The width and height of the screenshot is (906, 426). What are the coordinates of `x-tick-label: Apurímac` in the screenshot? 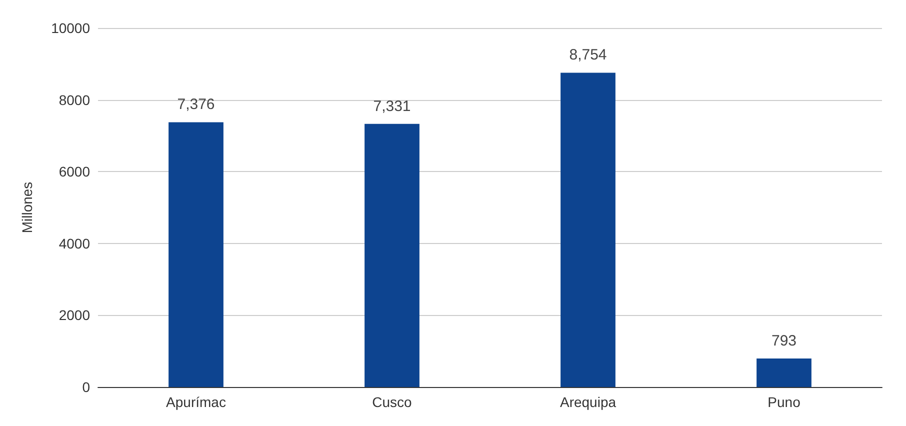 It's located at (196, 402).